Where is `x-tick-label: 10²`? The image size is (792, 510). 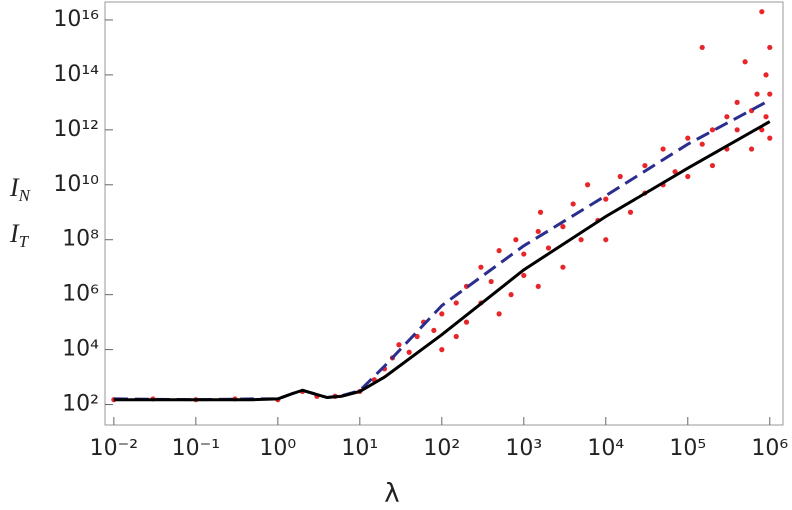 x-tick-label: 10² is located at coordinates (441, 448).